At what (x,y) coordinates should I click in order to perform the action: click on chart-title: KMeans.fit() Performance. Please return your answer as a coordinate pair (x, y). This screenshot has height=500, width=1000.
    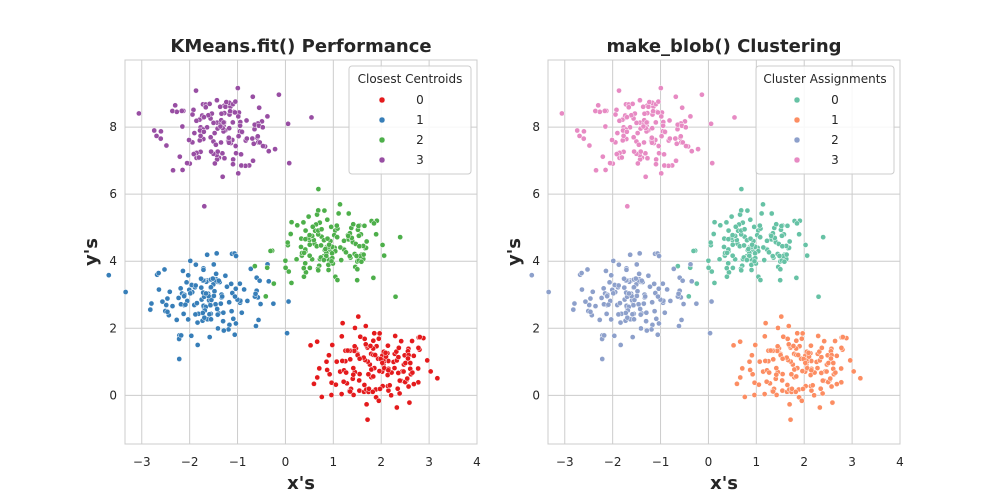
    Looking at the image, I should click on (300, 46).